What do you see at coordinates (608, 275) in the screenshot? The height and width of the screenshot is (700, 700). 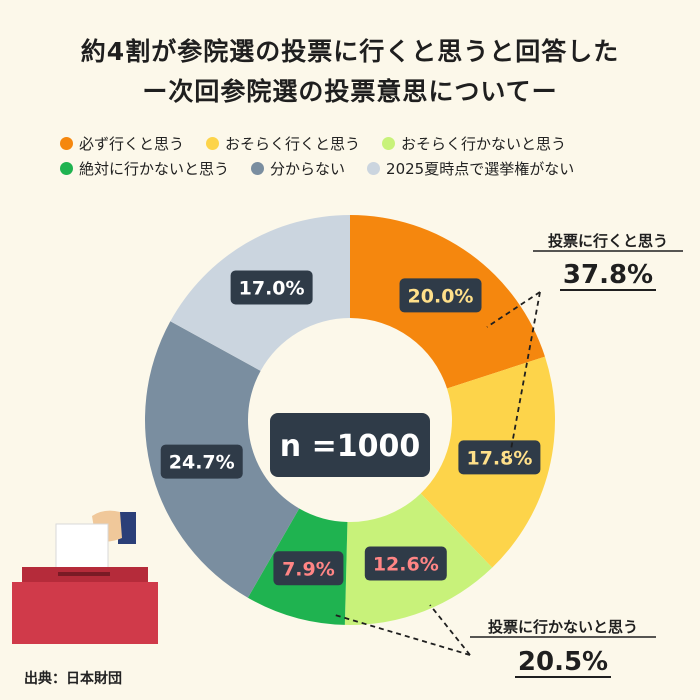 I see `annotation-go-value: 37.8%` at bounding box center [608, 275].